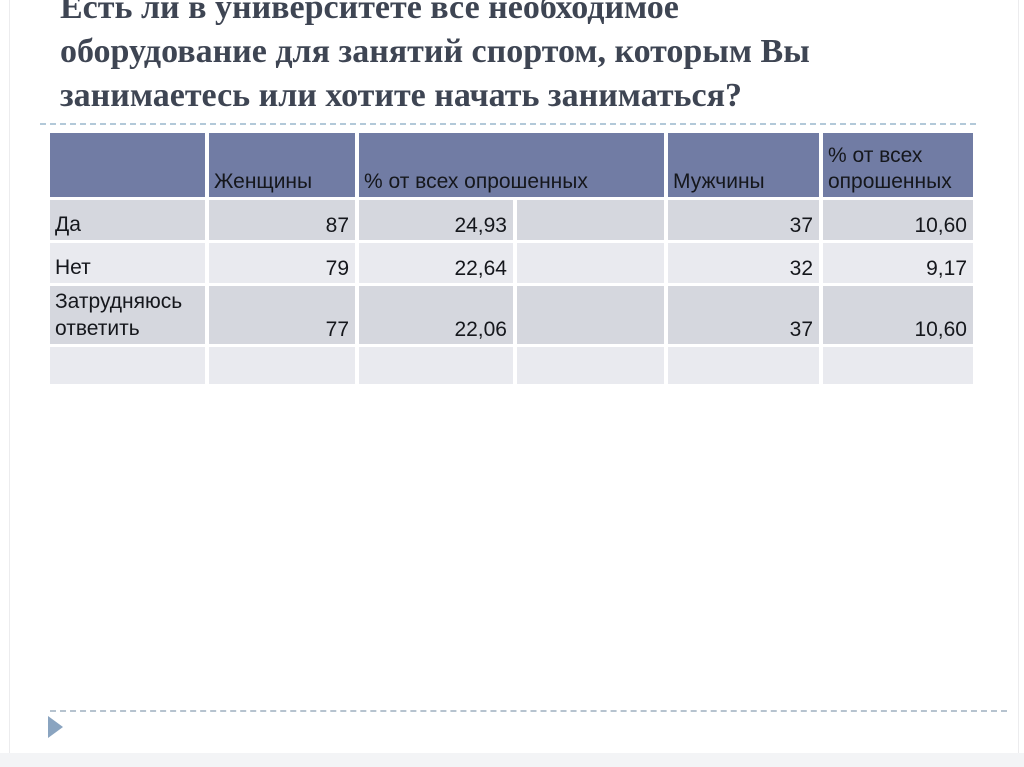 The width and height of the screenshot is (1024, 767). I want to click on slide-title-line: Есть ли в университете все необходимое, so click(369, 13).